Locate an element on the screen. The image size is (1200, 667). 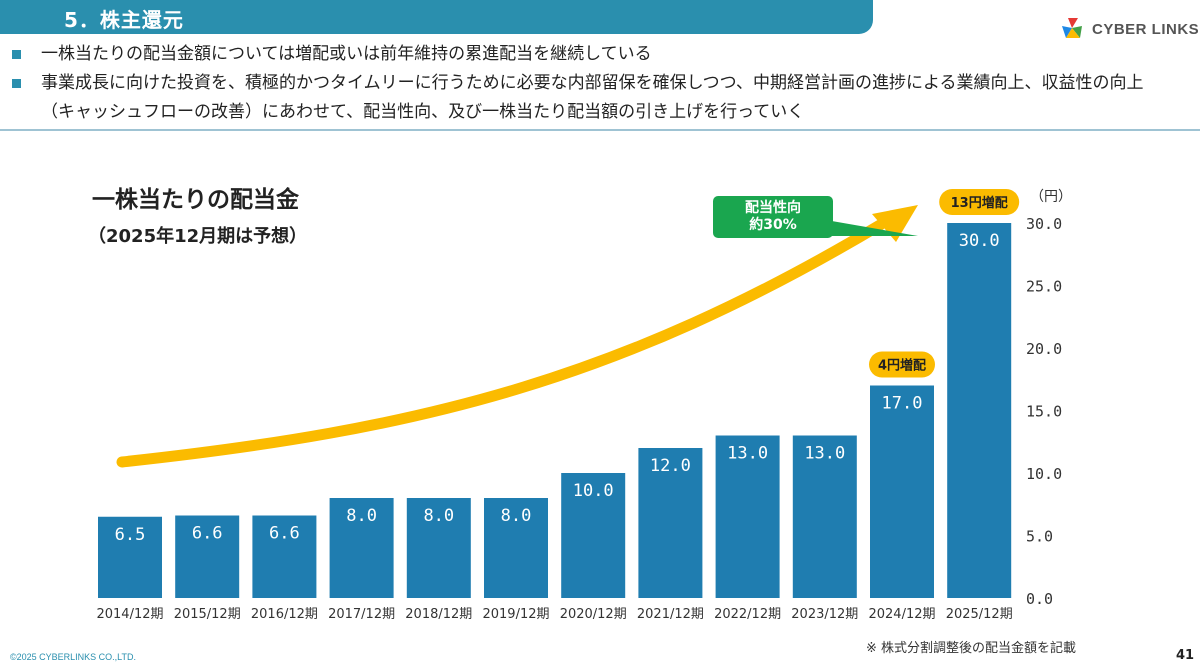
footnote: ※ 株式分割調整後の配当金額を記載 is located at coordinates (971, 648).